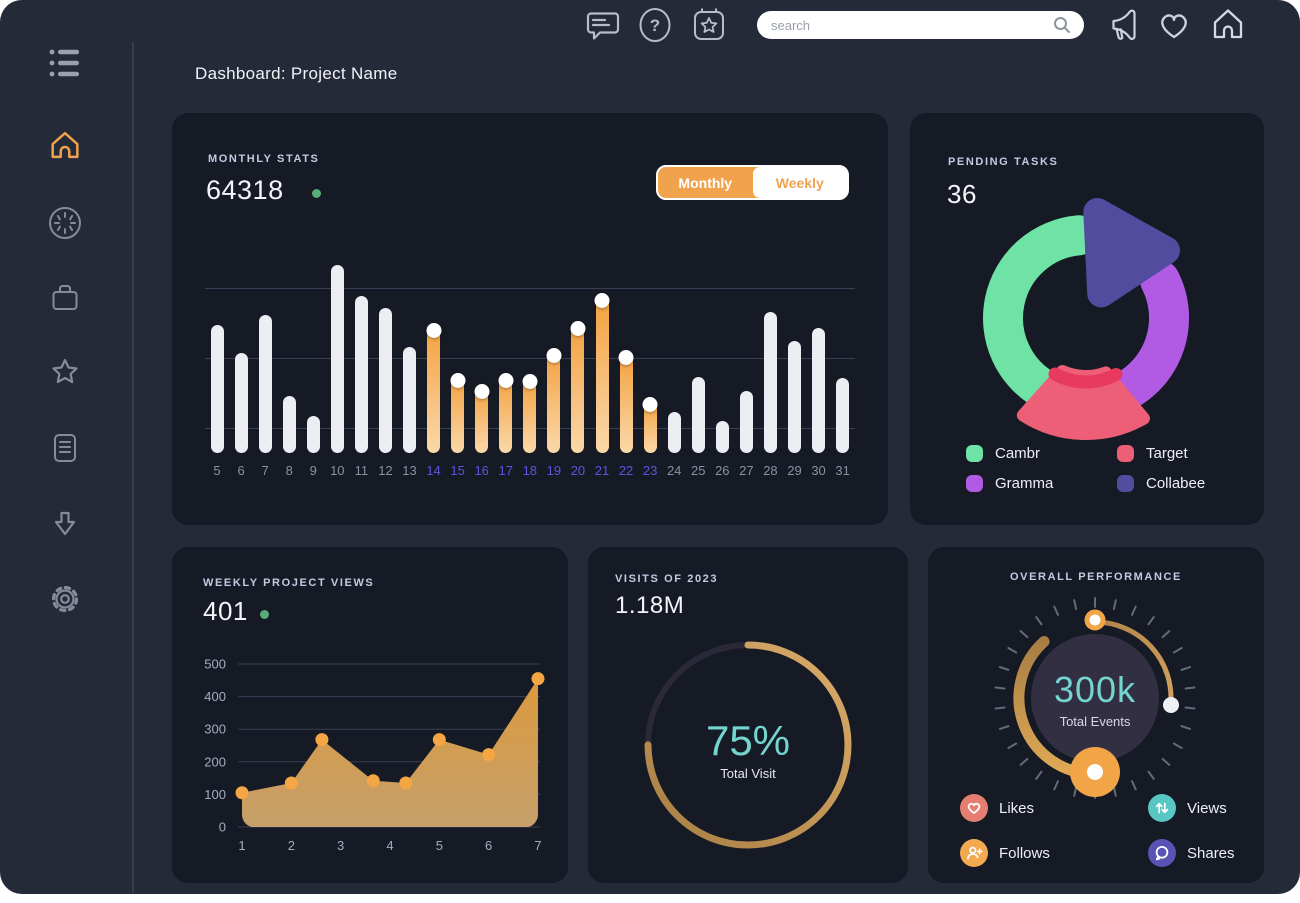  I want to click on performance-value: 300k, so click(1095, 689).